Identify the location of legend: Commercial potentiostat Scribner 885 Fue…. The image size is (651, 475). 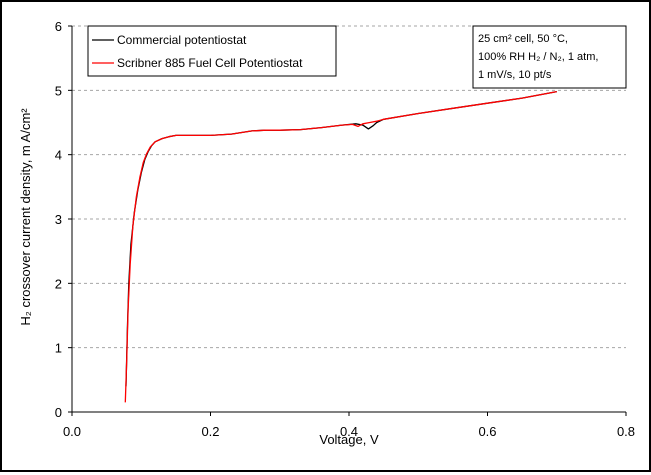
(212, 51).